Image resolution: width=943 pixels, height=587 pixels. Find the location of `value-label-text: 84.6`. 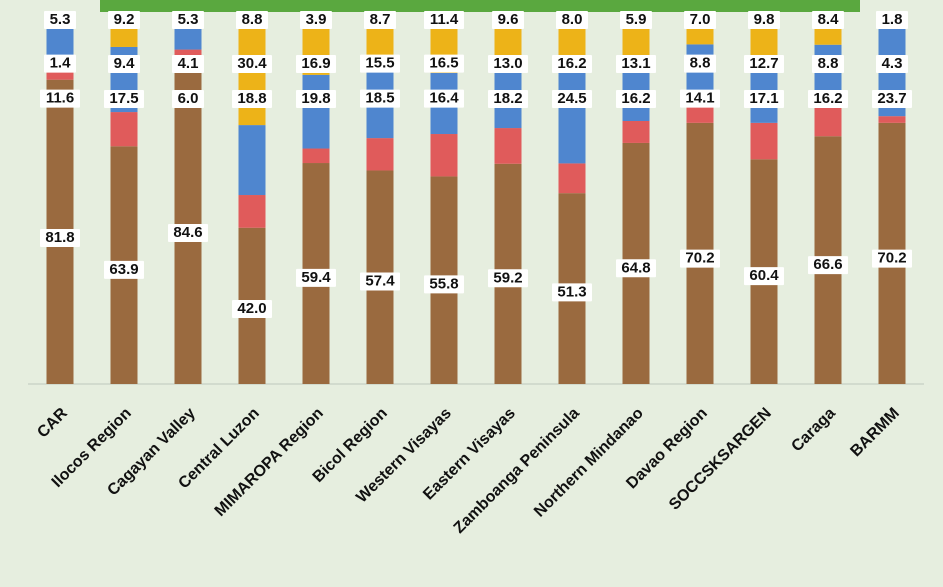

value-label-text: 84.6 is located at coordinates (187, 232).